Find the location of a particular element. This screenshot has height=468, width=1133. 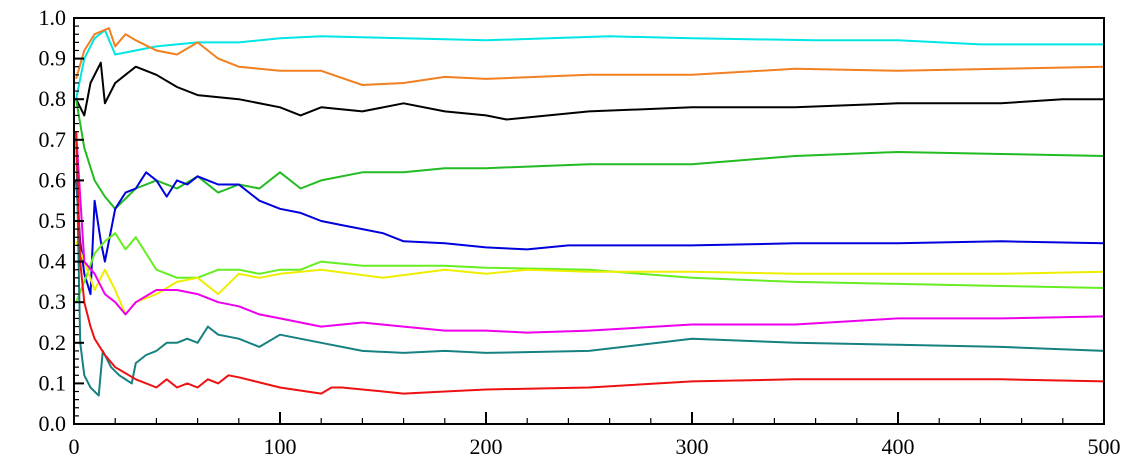

y-tick-label: 0.1 is located at coordinates (53, 382).